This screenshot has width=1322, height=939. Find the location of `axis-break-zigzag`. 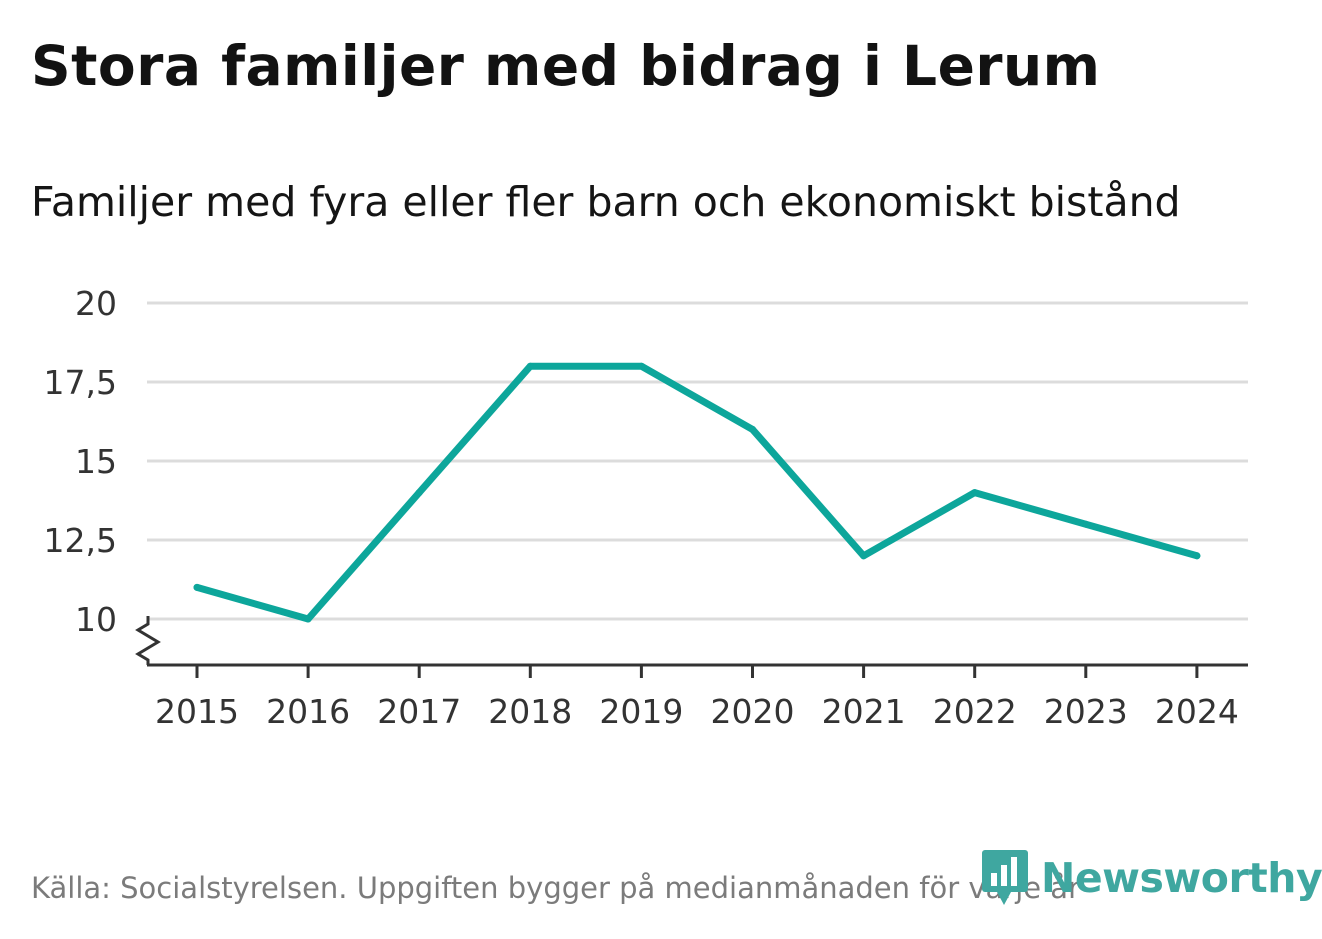

axis-break-zigzag is located at coordinates (148, 640).